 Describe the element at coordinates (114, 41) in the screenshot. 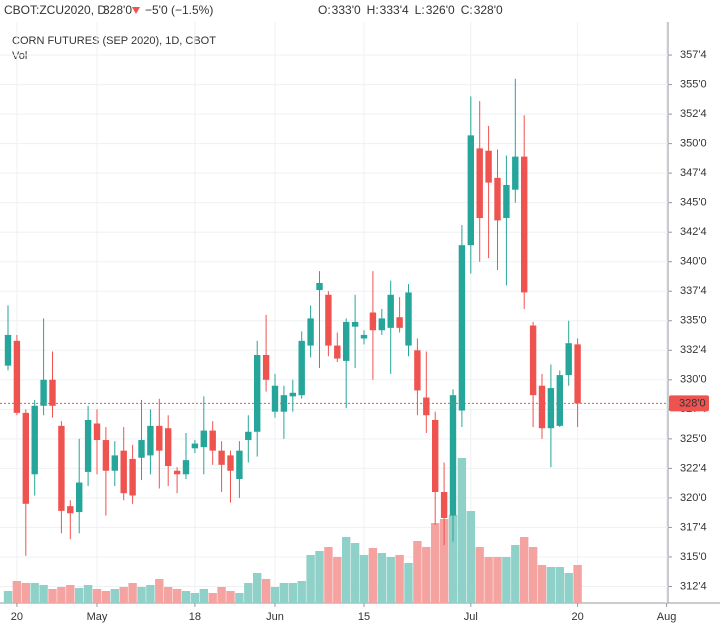

I see `chart-title: CORN FUTURES (SEP 2020), 1D, CBOT` at that location.